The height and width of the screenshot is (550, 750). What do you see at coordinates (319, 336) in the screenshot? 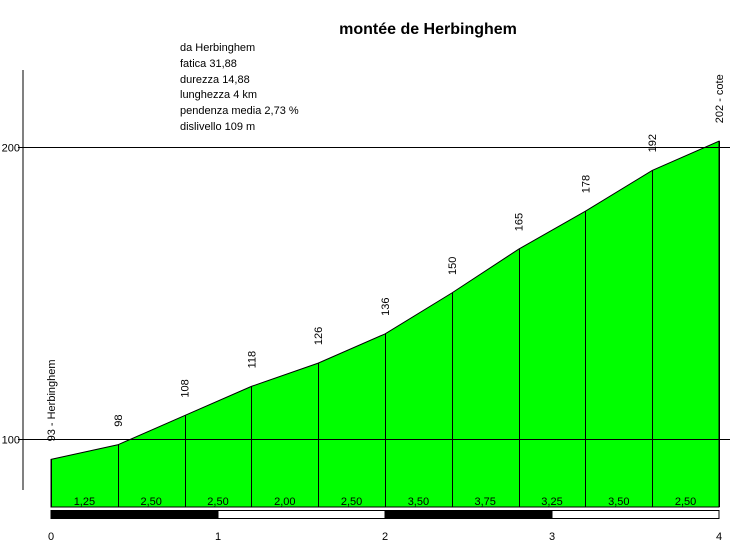
I see `elevation-label: 126` at bounding box center [319, 336].